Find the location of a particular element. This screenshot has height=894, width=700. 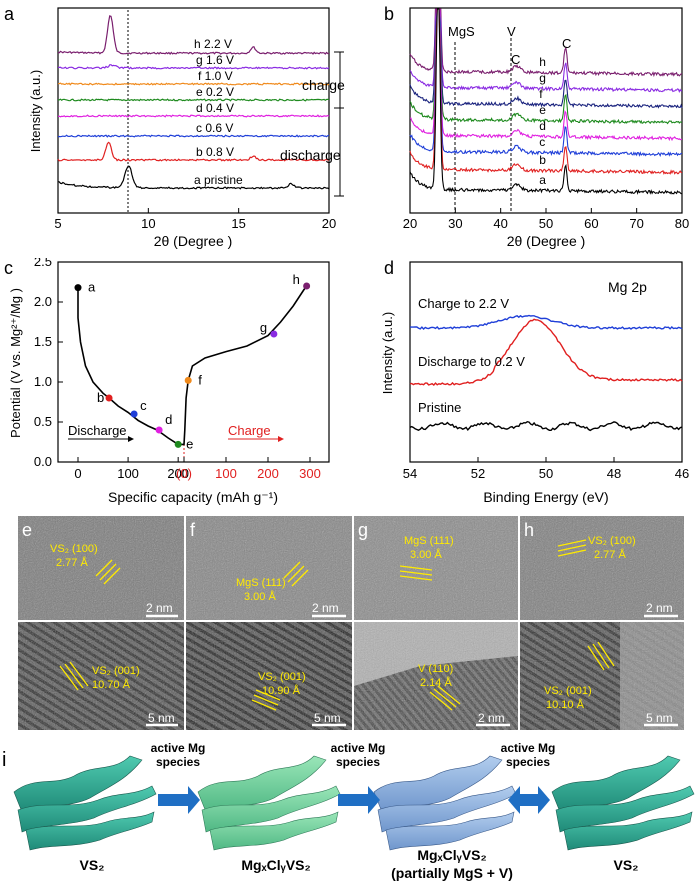

curve-label-discharge: Discharge to 0.2 V is located at coordinates (471, 361).